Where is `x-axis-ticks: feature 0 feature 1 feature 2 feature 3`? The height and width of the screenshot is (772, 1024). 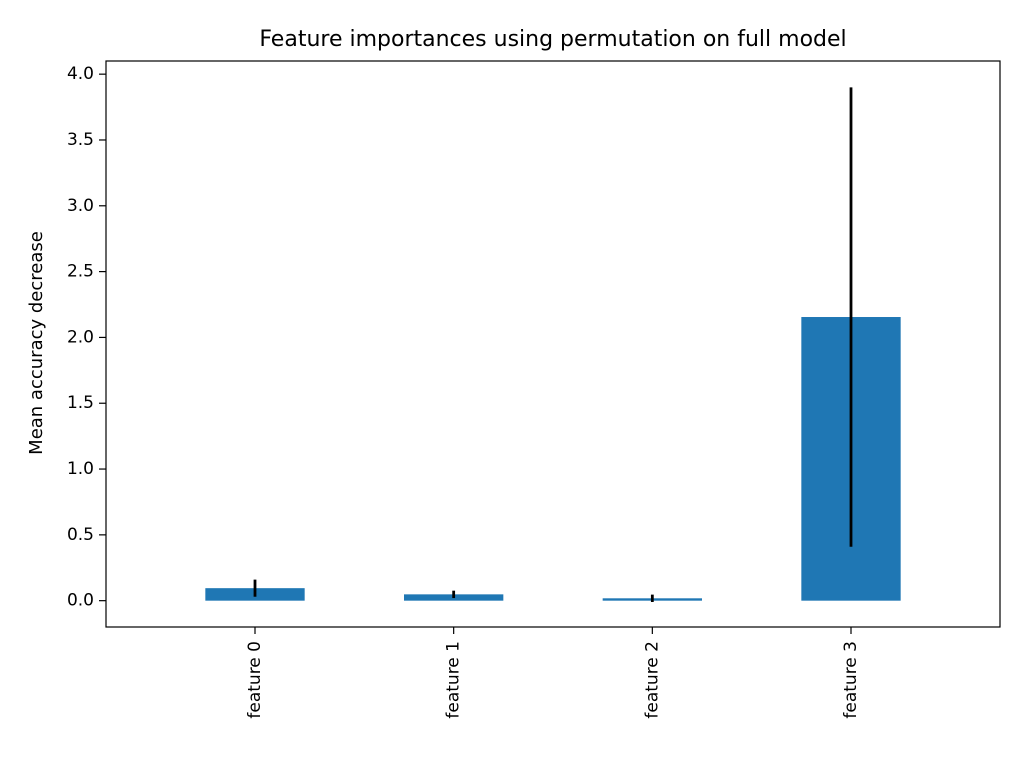 x-axis-ticks: feature 0 feature 1 feature 2 feature 3 is located at coordinates (553, 673).